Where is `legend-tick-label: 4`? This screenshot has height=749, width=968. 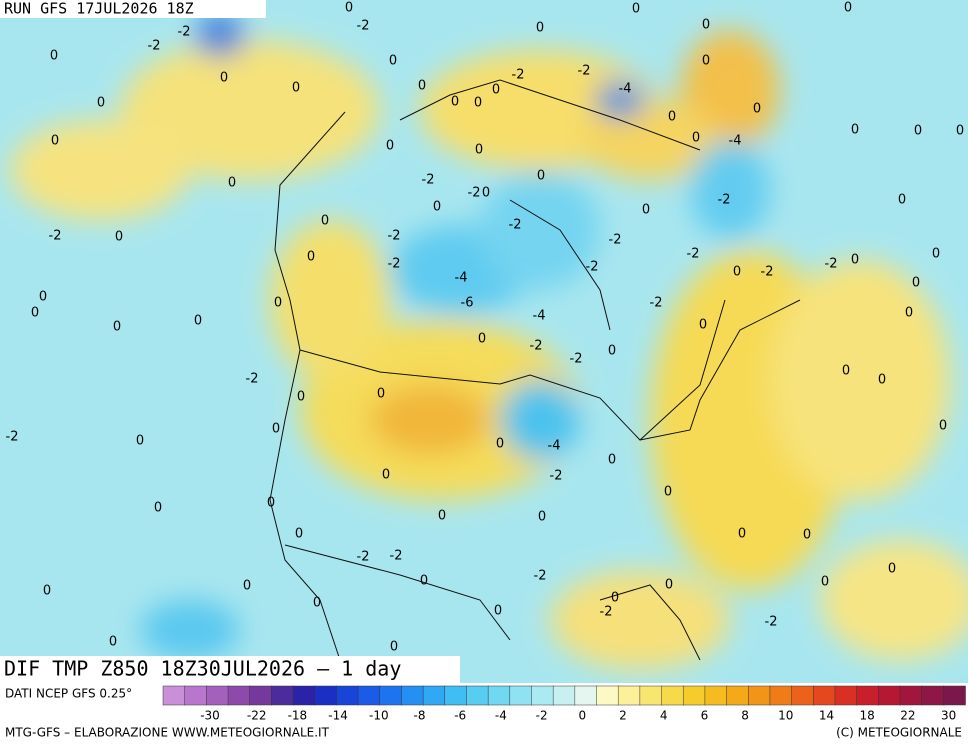
legend-tick-label: 4 is located at coordinates (664, 716).